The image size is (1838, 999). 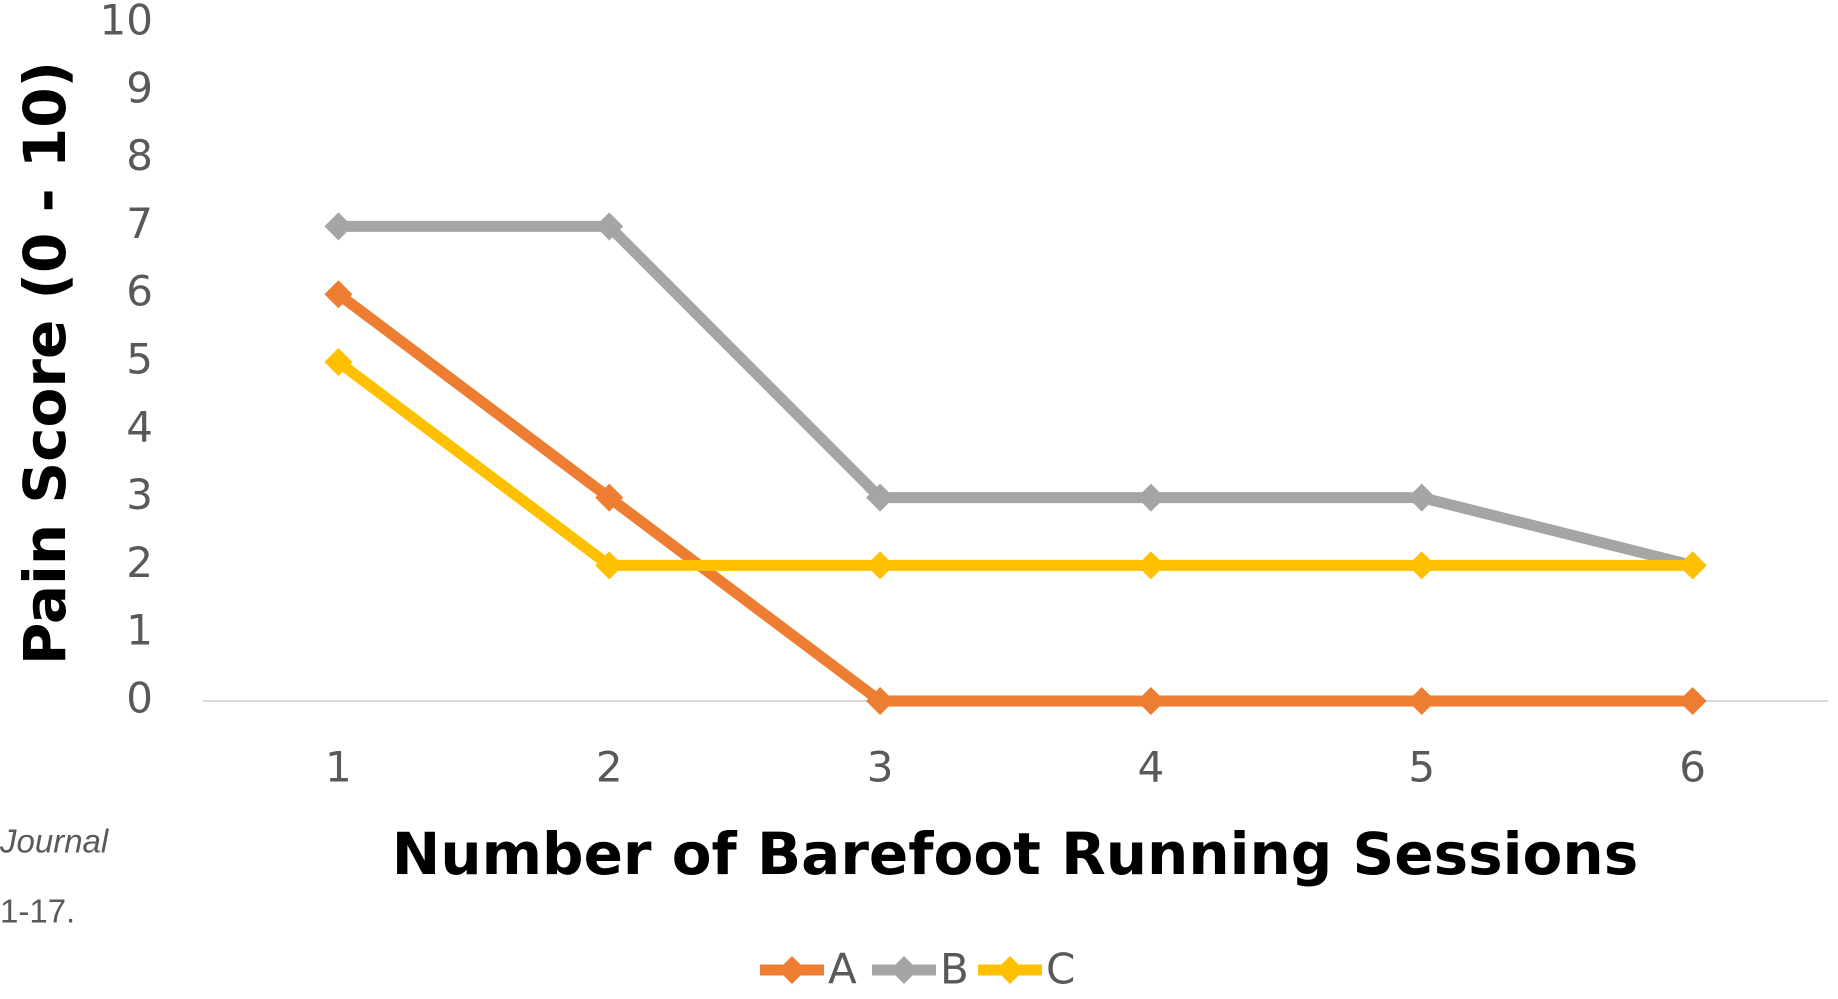 I want to click on y-tick-label: 0, so click(x=139, y=698).